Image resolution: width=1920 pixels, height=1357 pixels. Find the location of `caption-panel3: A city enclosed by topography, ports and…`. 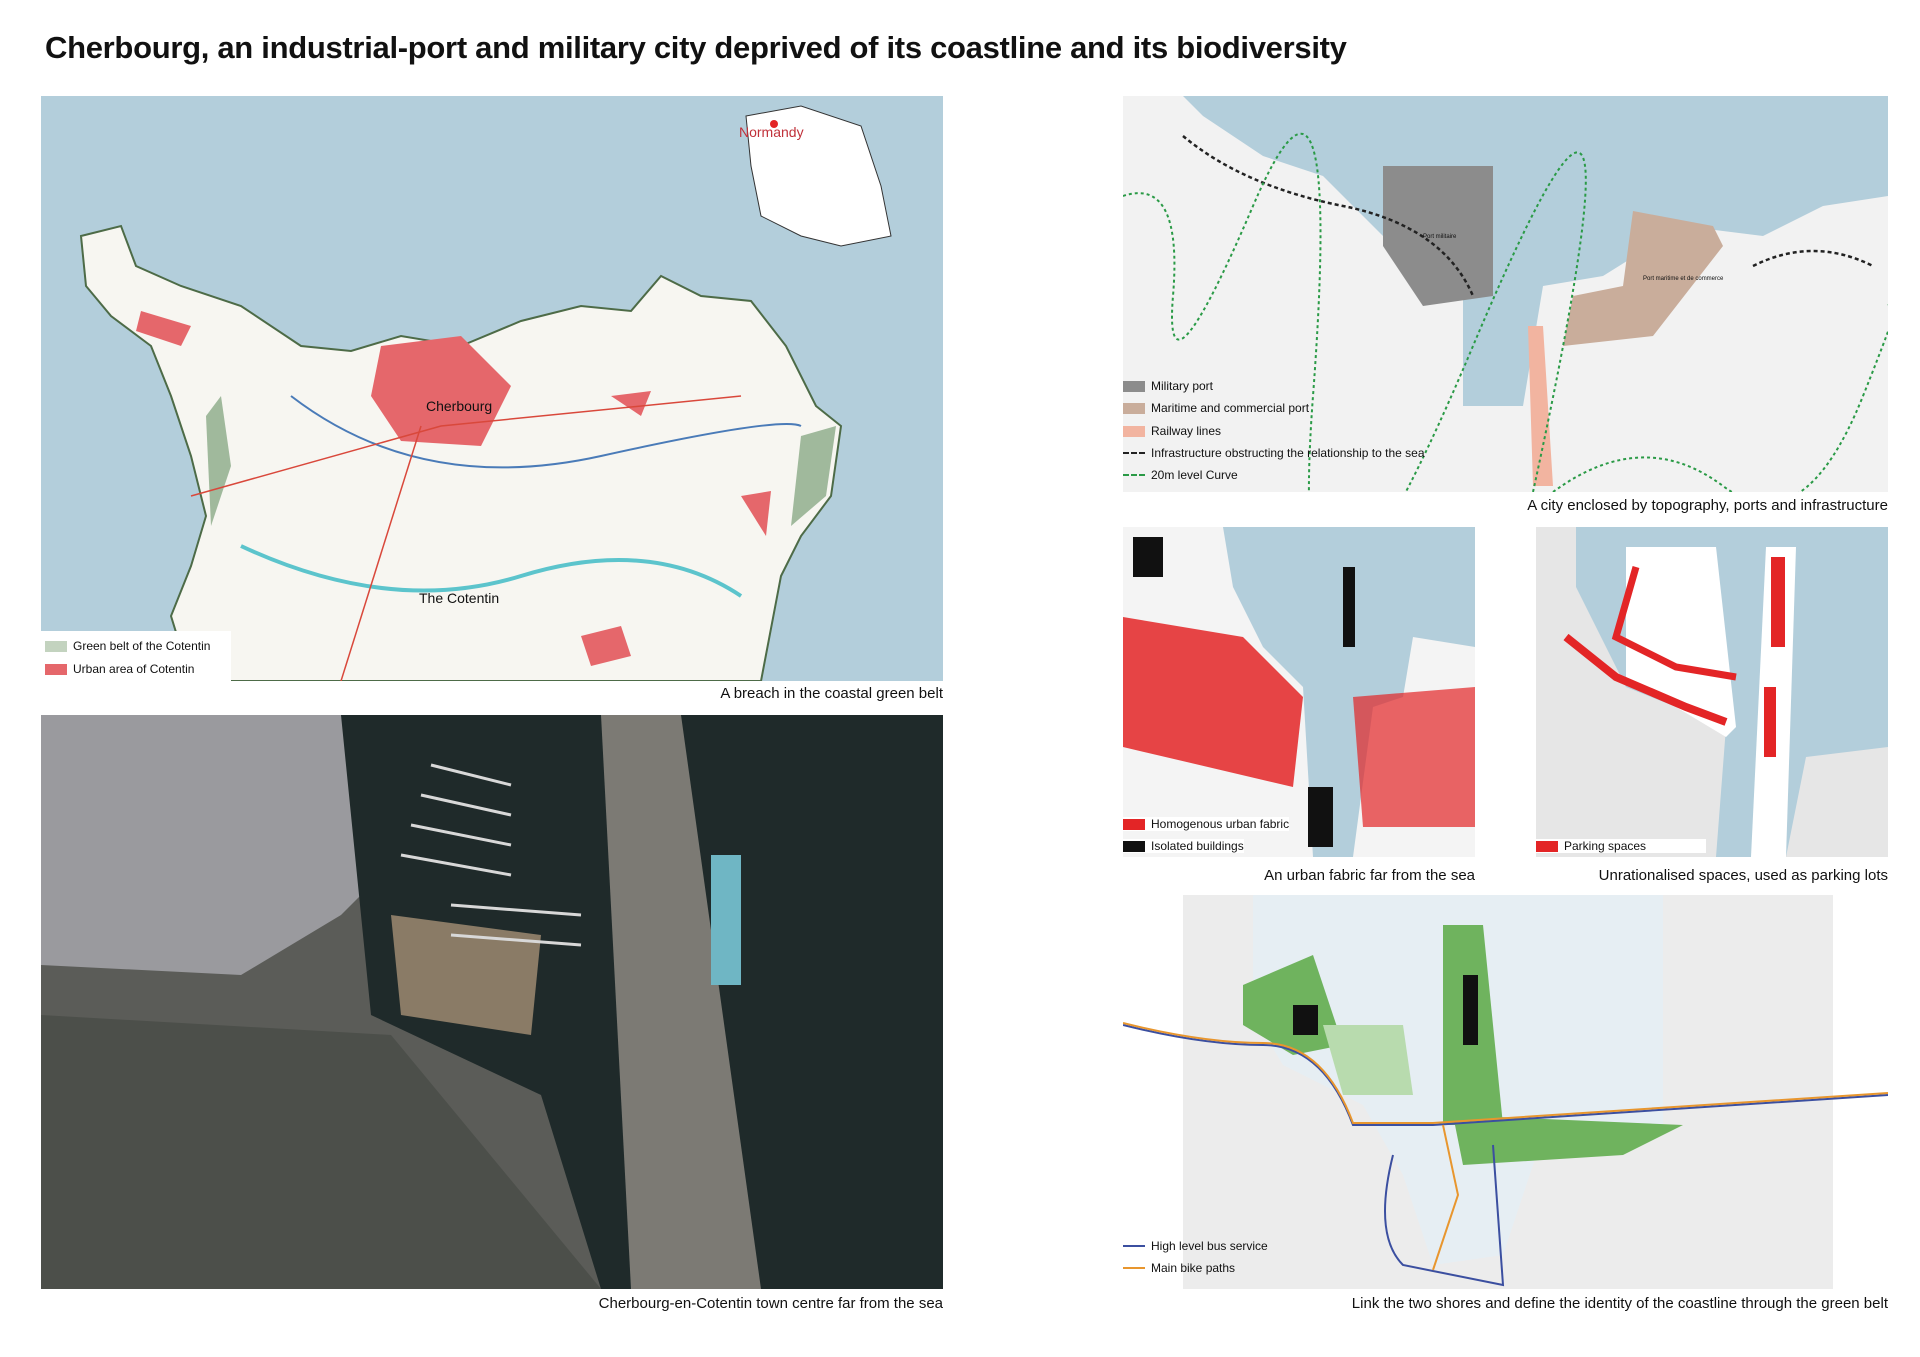

caption-panel3: A city enclosed by topography, ports and… is located at coordinates (1707, 505).